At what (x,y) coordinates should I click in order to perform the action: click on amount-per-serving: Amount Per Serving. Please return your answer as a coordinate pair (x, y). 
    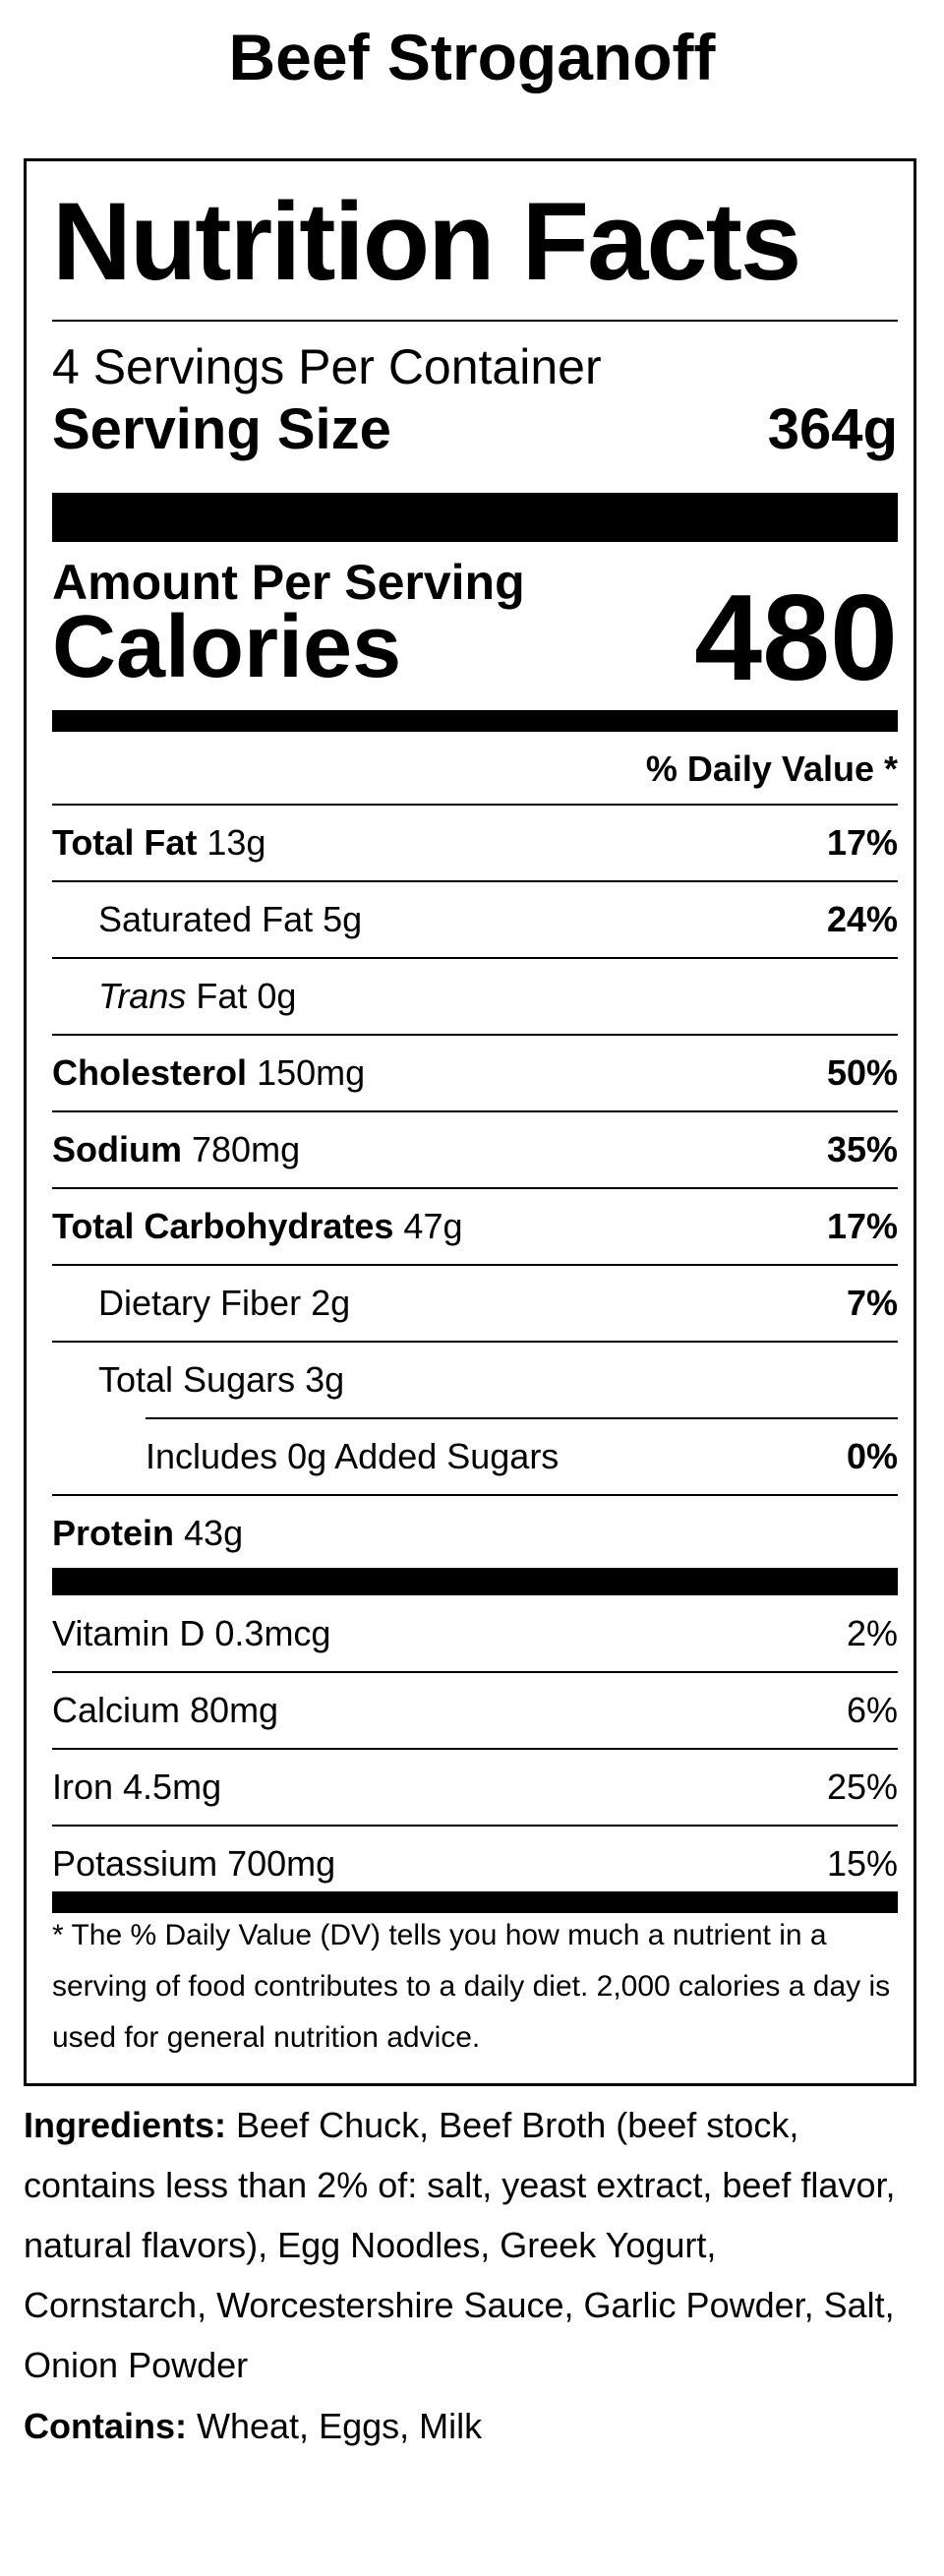
    Looking at the image, I should click on (288, 582).